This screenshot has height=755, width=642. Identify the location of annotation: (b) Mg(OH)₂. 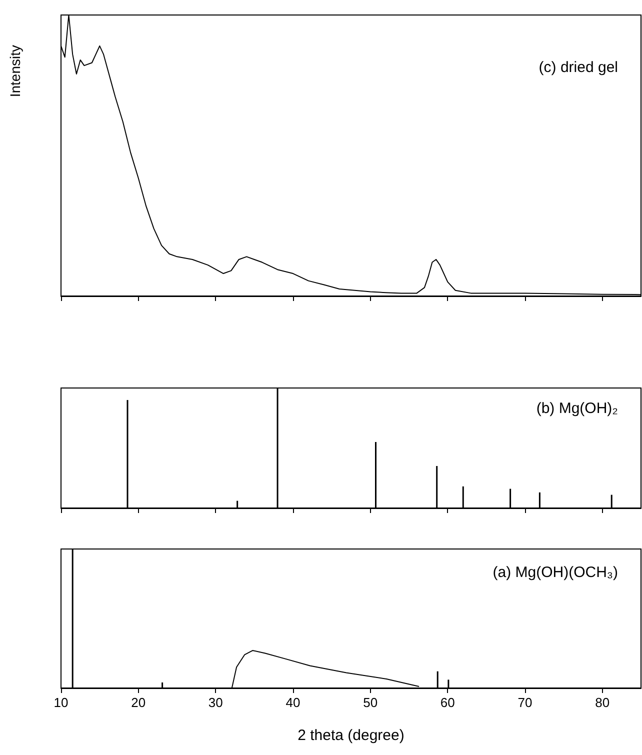
(577, 408).